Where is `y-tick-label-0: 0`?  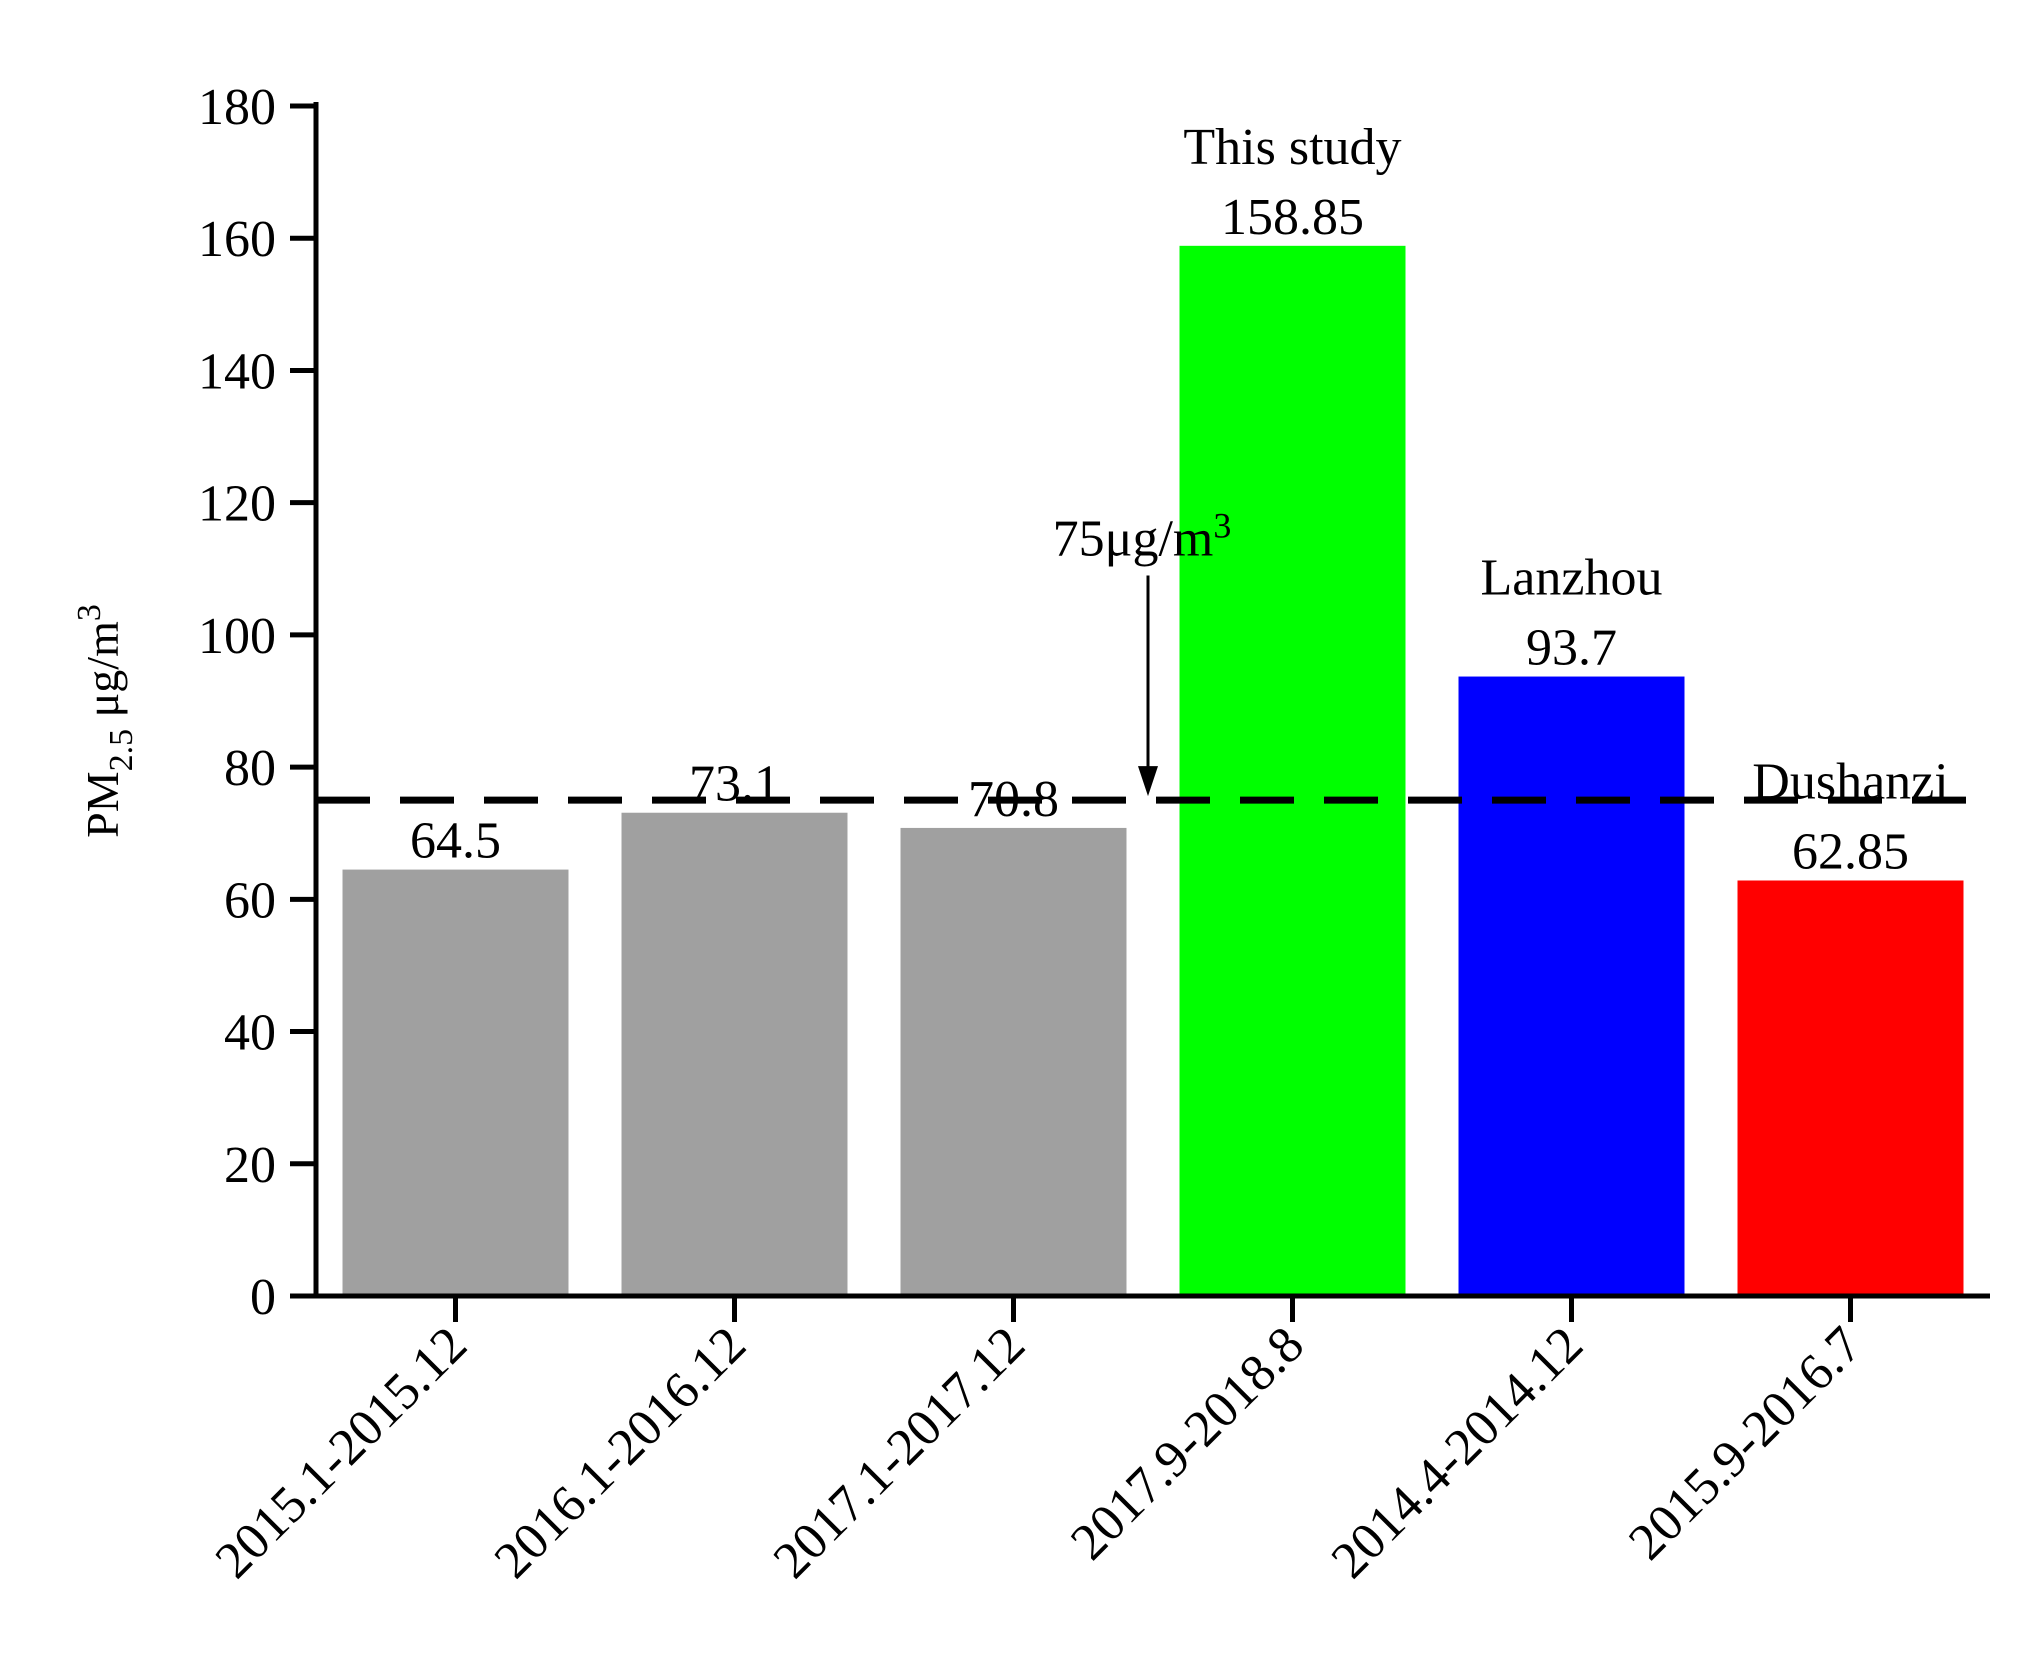 y-tick-label-0: 0 is located at coordinates (263, 1297).